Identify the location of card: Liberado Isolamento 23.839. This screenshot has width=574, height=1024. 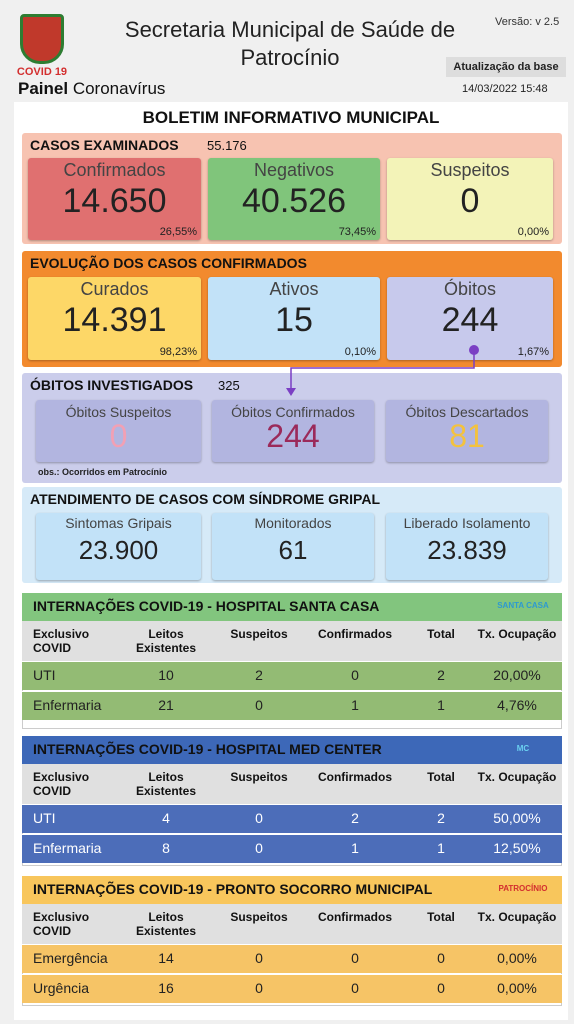
(467, 546).